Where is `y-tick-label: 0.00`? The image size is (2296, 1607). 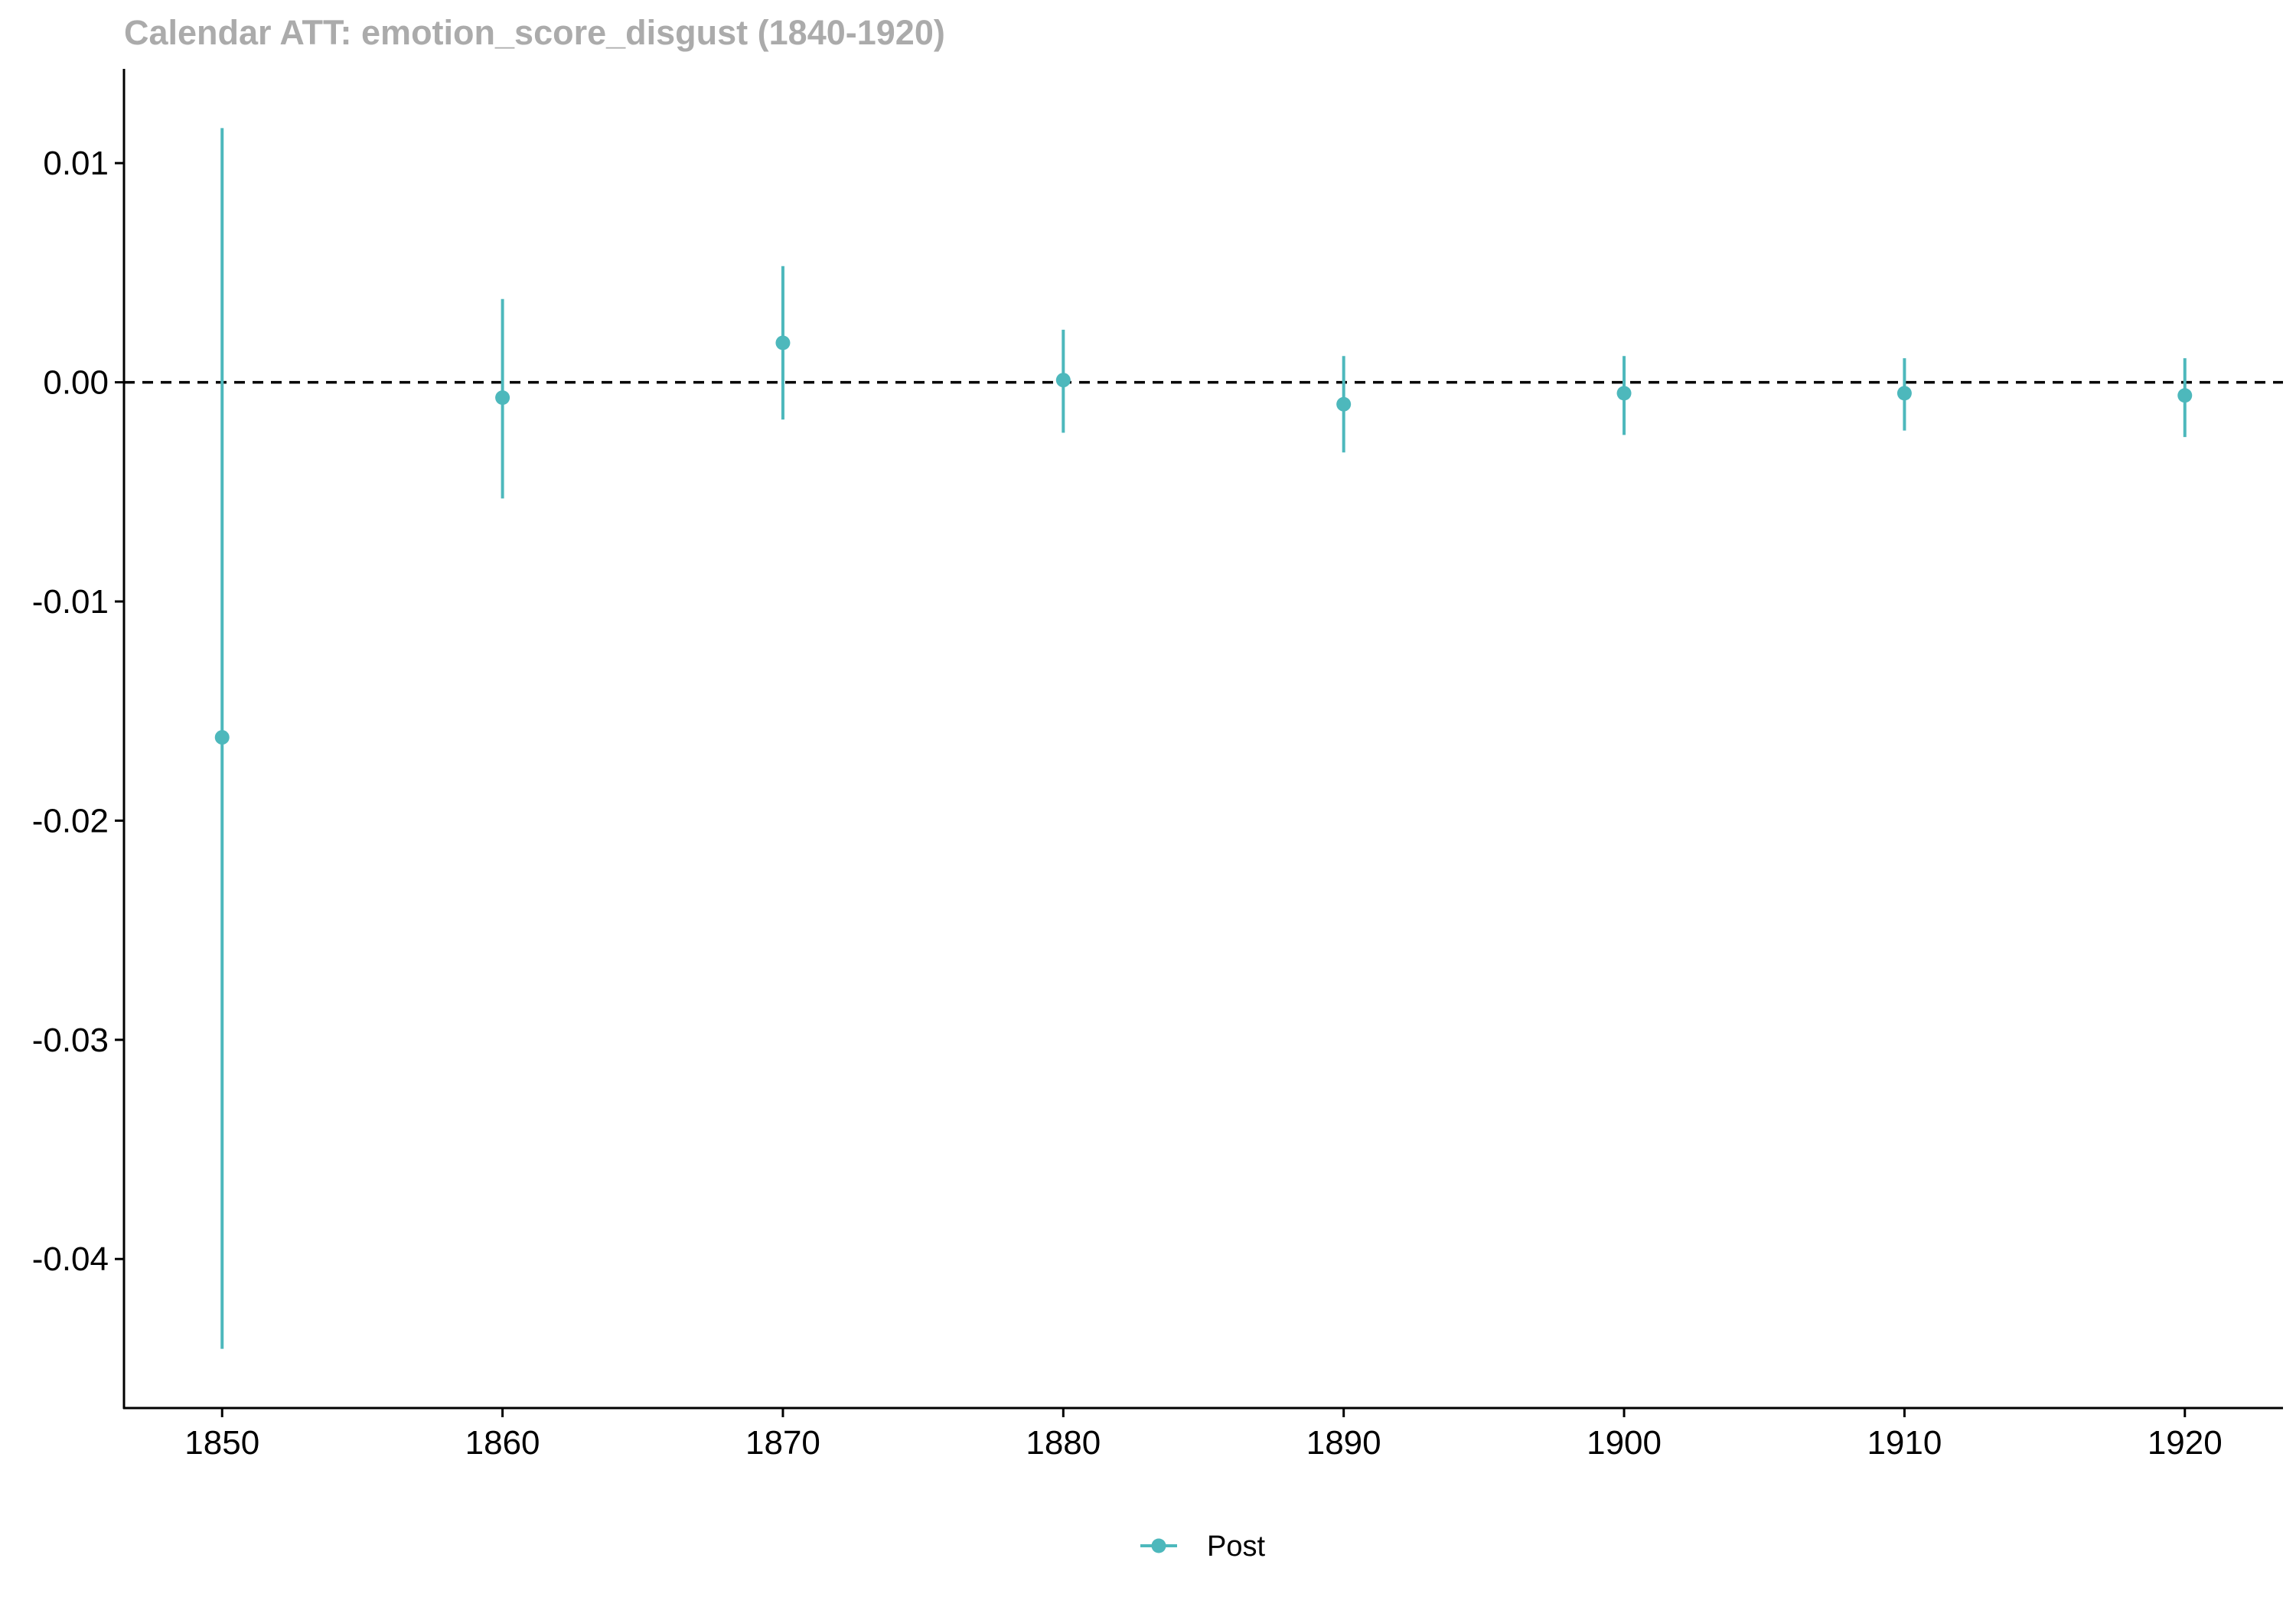
y-tick-label: 0.00 is located at coordinates (76, 383).